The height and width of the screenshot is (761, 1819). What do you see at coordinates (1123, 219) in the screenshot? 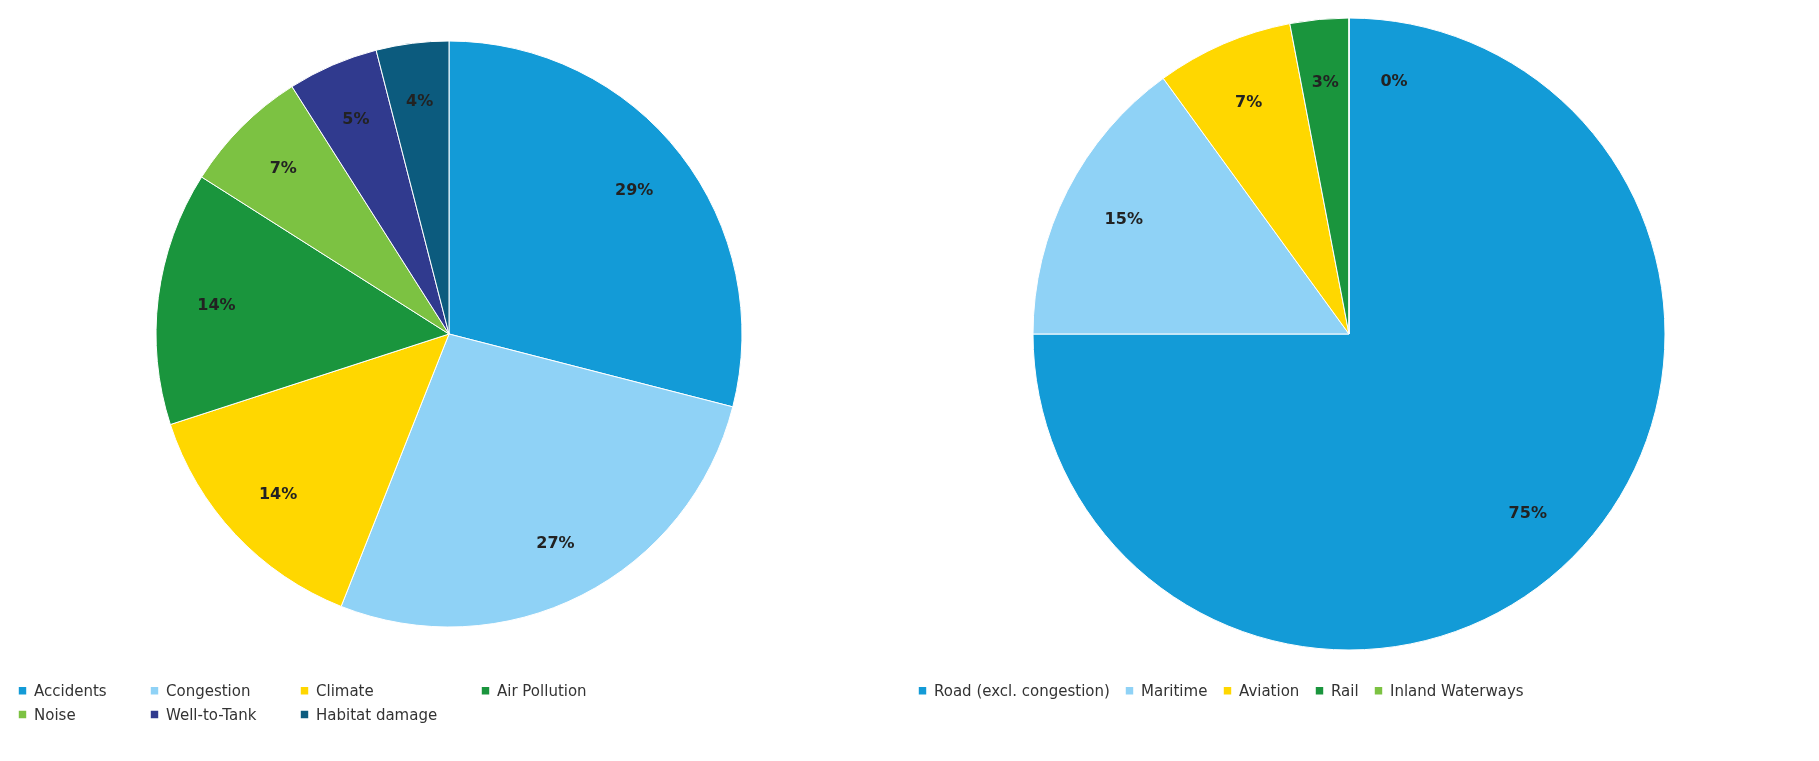
I see `data-label: 15%` at bounding box center [1123, 219].